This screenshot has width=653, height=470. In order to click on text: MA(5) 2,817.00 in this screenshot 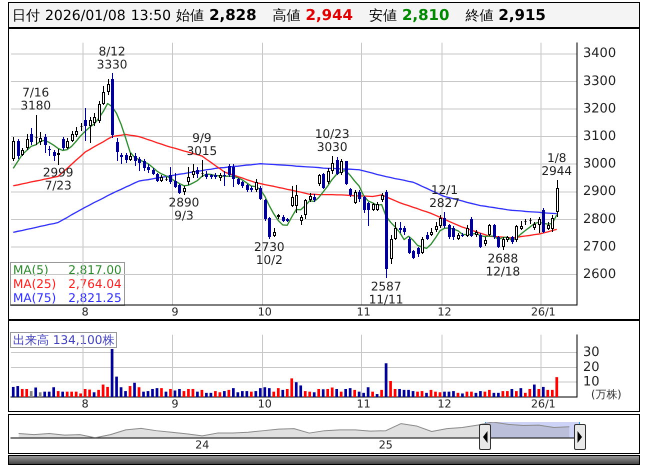, I will do `click(67, 270)`.